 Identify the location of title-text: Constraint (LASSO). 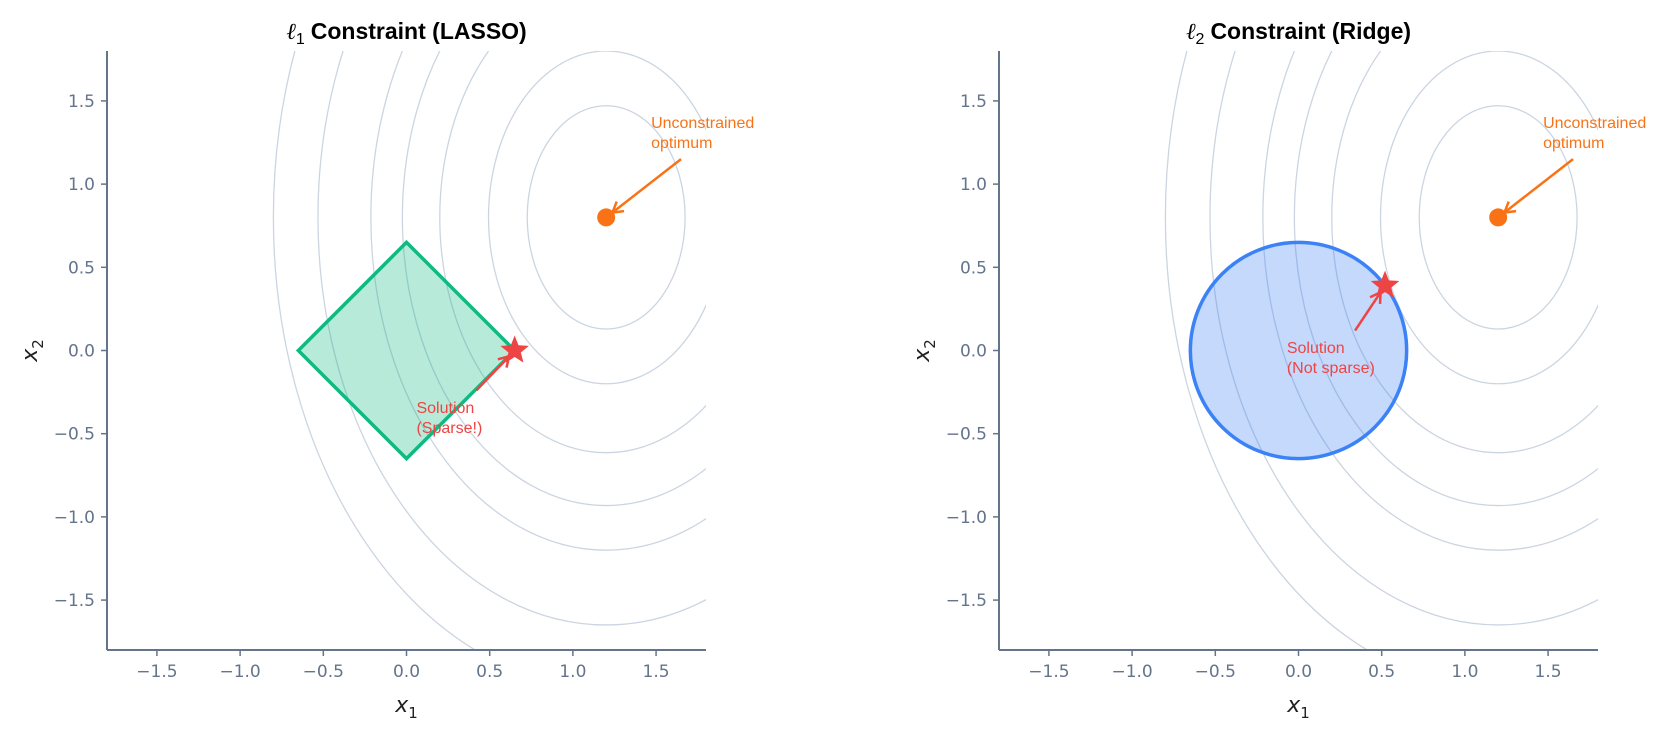
(419, 31).